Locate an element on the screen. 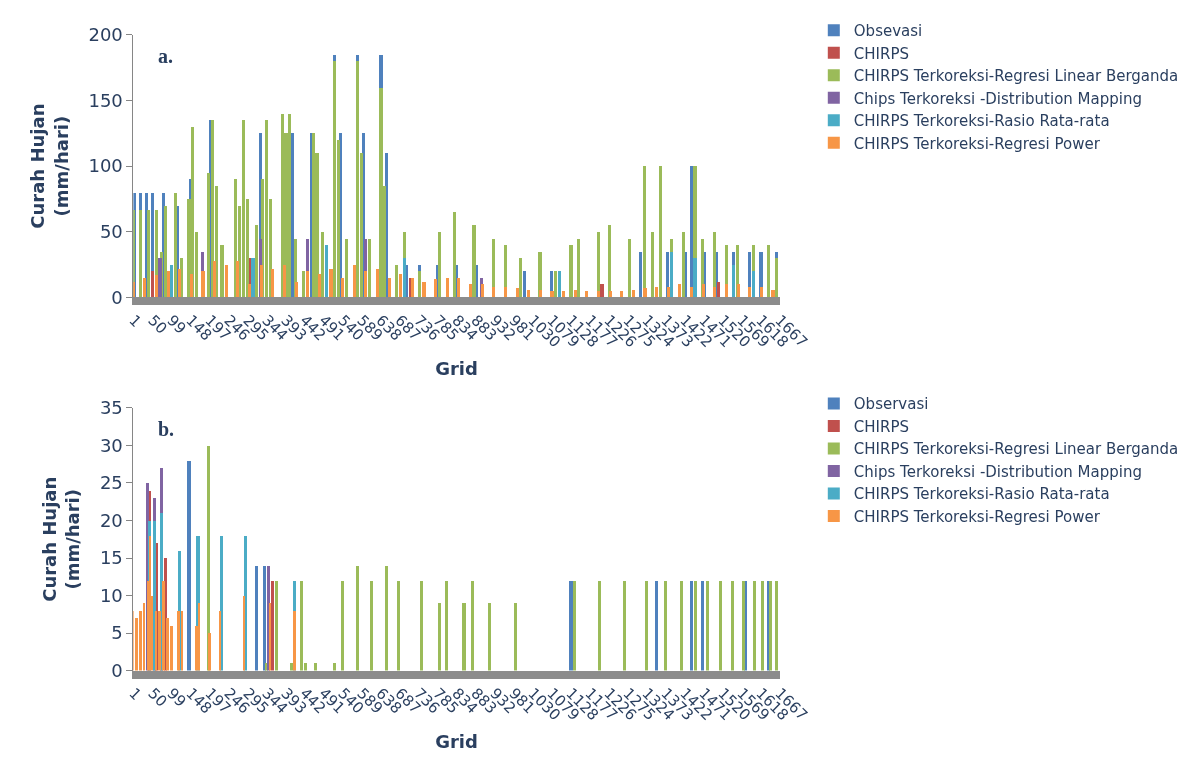 The width and height of the screenshot is (1195, 762). legend-label: Obsevasi is located at coordinates (888, 31).